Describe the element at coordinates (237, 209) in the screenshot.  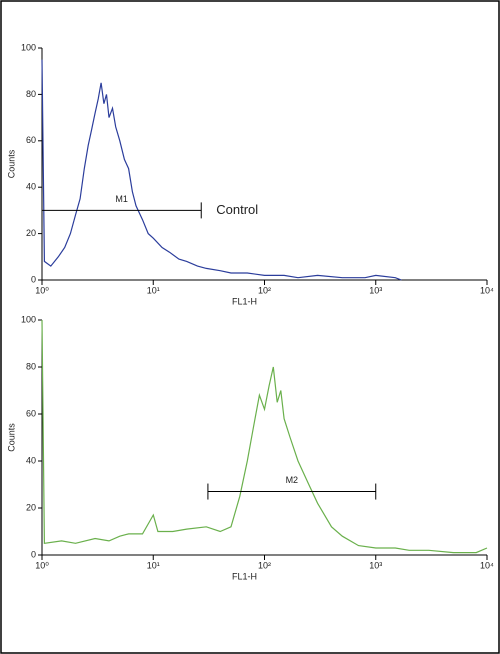
I see `annotation: Control` at that location.